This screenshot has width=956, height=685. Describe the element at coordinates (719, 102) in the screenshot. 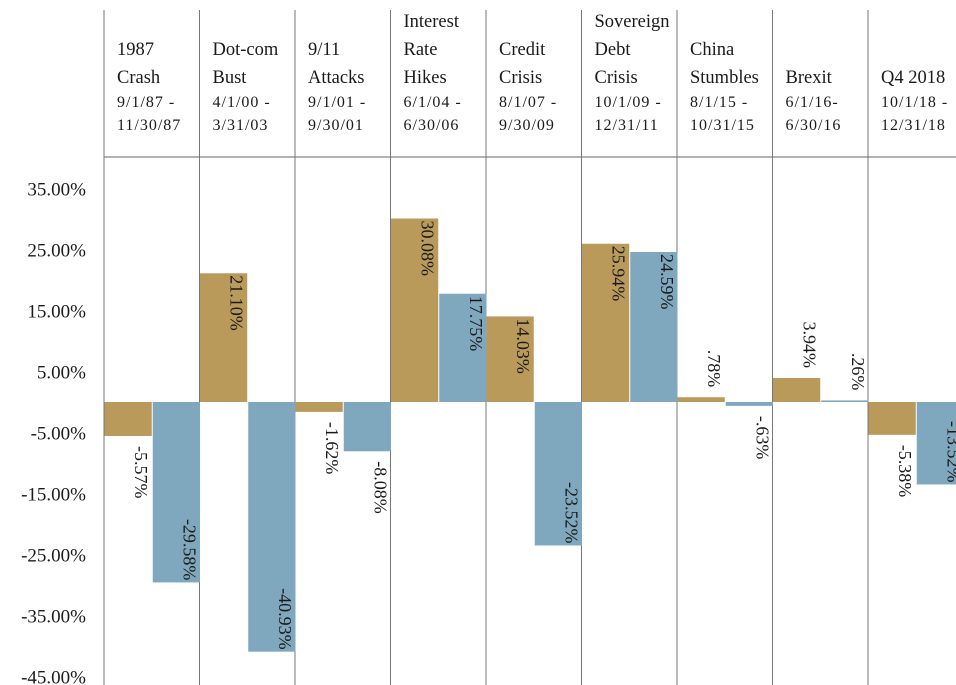

I see `category-date: 8/1/15 -` at that location.